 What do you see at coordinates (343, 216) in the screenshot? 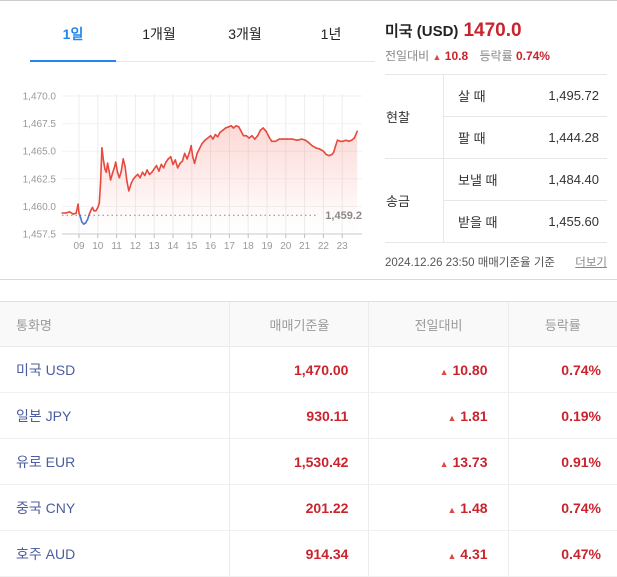
I see `svg-text: 1,459.2` at bounding box center [343, 216].